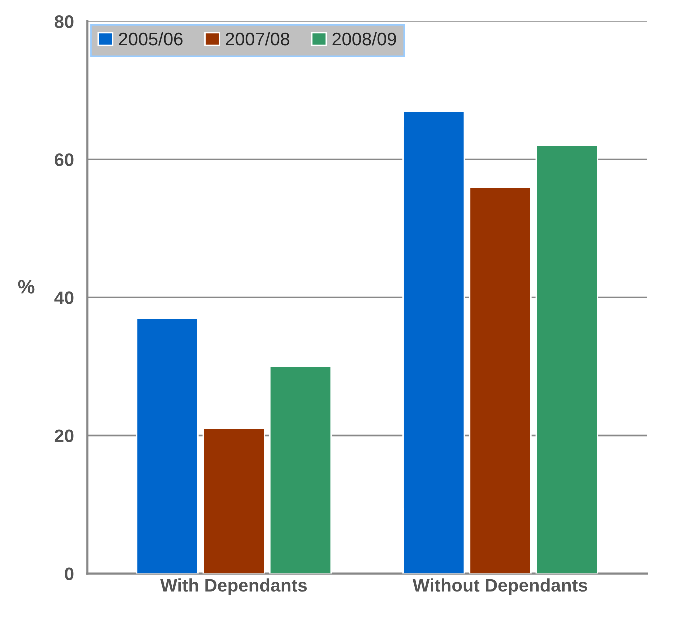 Image resolution: width=674 pixels, height=617 pixels. Describe the element at coordinates (151, 39) in the screenshot. I see `legend-label: 2005/06` at that location.